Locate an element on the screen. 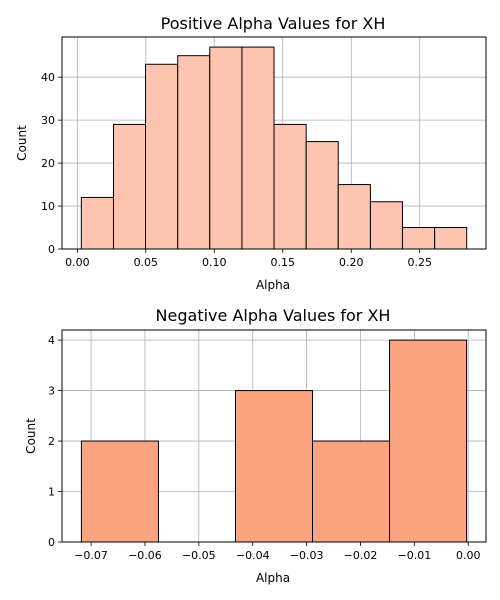 Image resolution: width=500 pixels, height=600 pixels. y-tick-label: 10 is located at coordinates (48, 206).